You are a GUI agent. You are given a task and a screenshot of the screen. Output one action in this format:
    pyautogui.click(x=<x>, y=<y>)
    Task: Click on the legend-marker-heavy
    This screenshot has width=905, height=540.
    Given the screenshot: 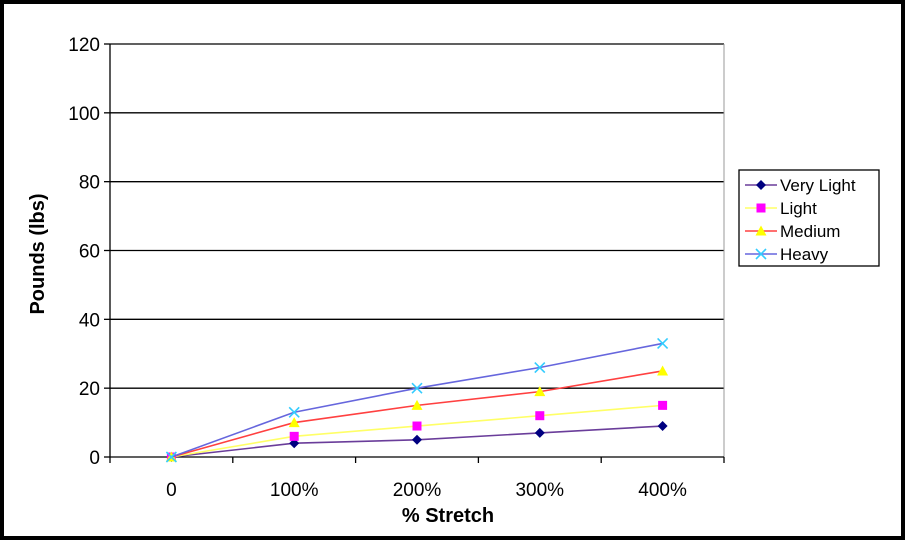 What is the action you would take?
    pyautogui.click(x=761, y=254)
    